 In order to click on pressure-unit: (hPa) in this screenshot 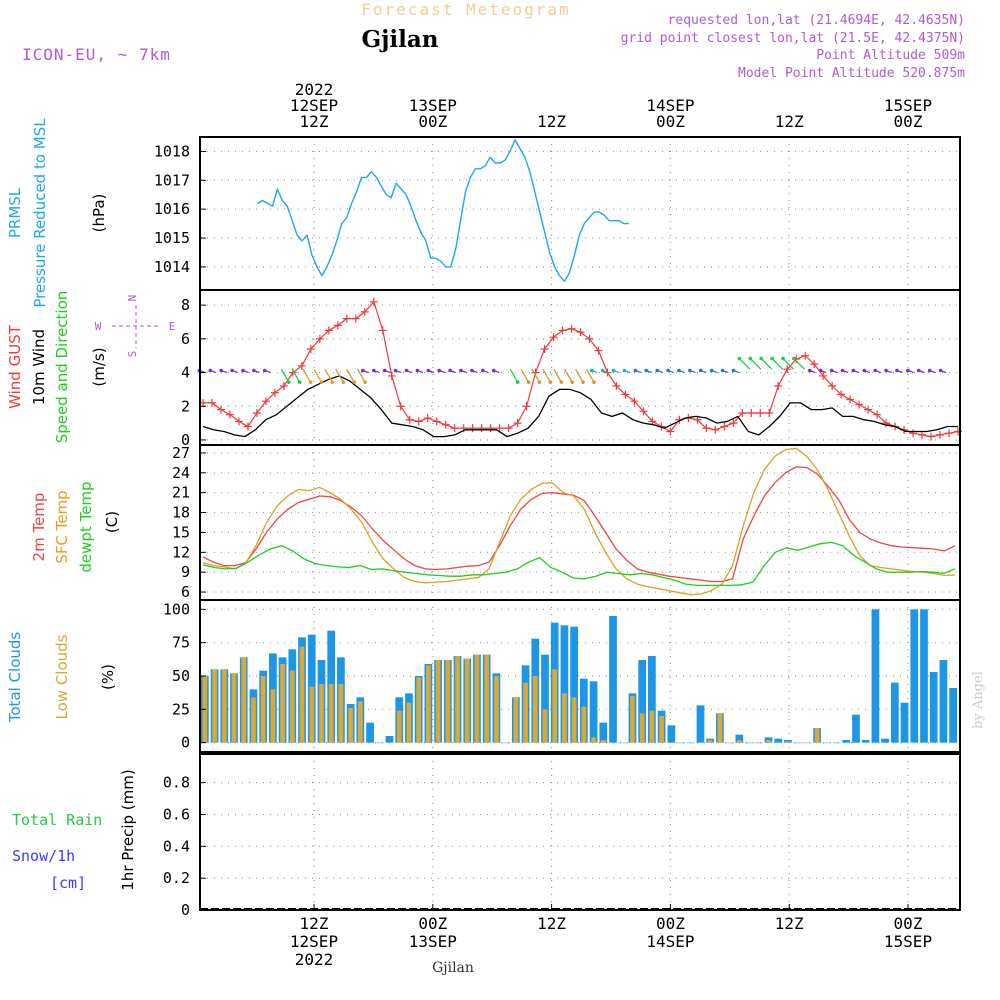, I will do `click(99, 213)`.